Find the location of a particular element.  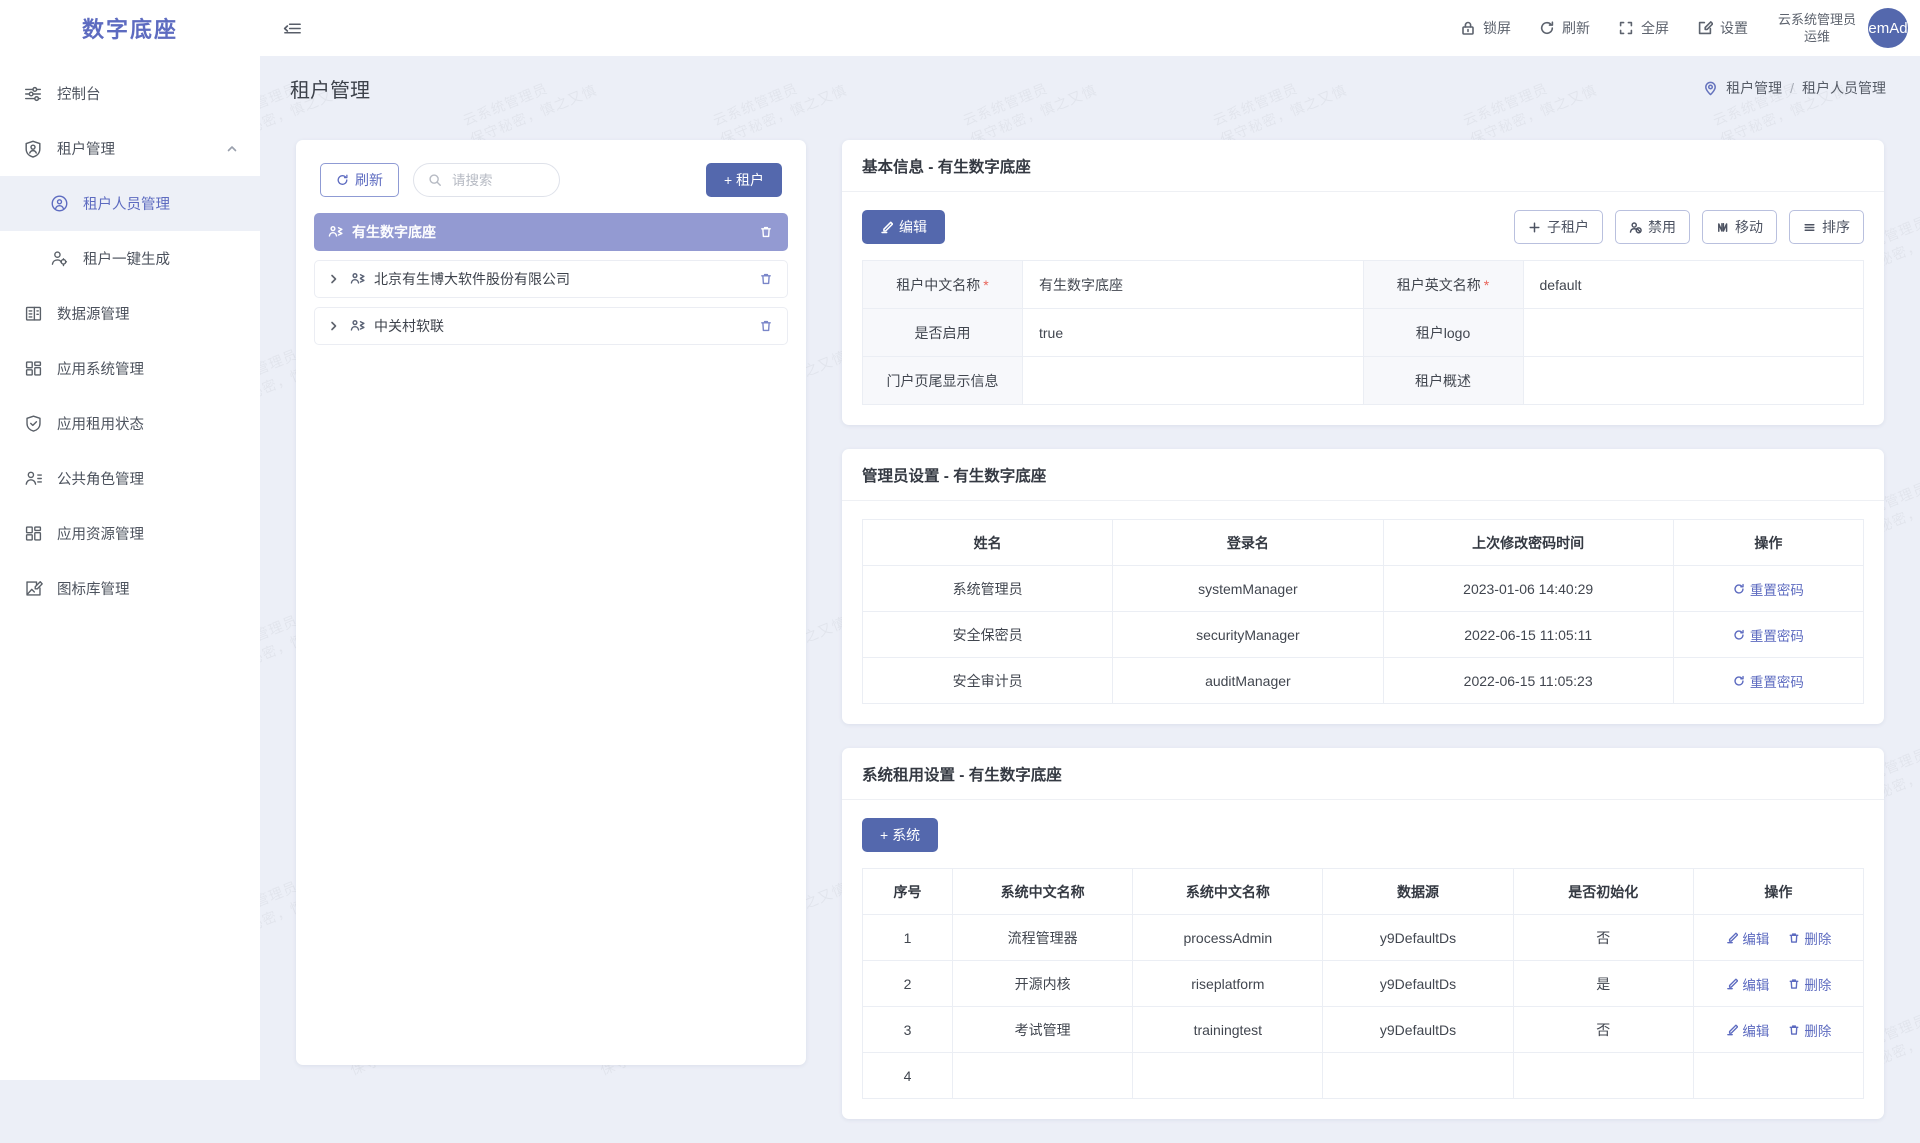

user-list-icon is located at coordinates (33, 479).